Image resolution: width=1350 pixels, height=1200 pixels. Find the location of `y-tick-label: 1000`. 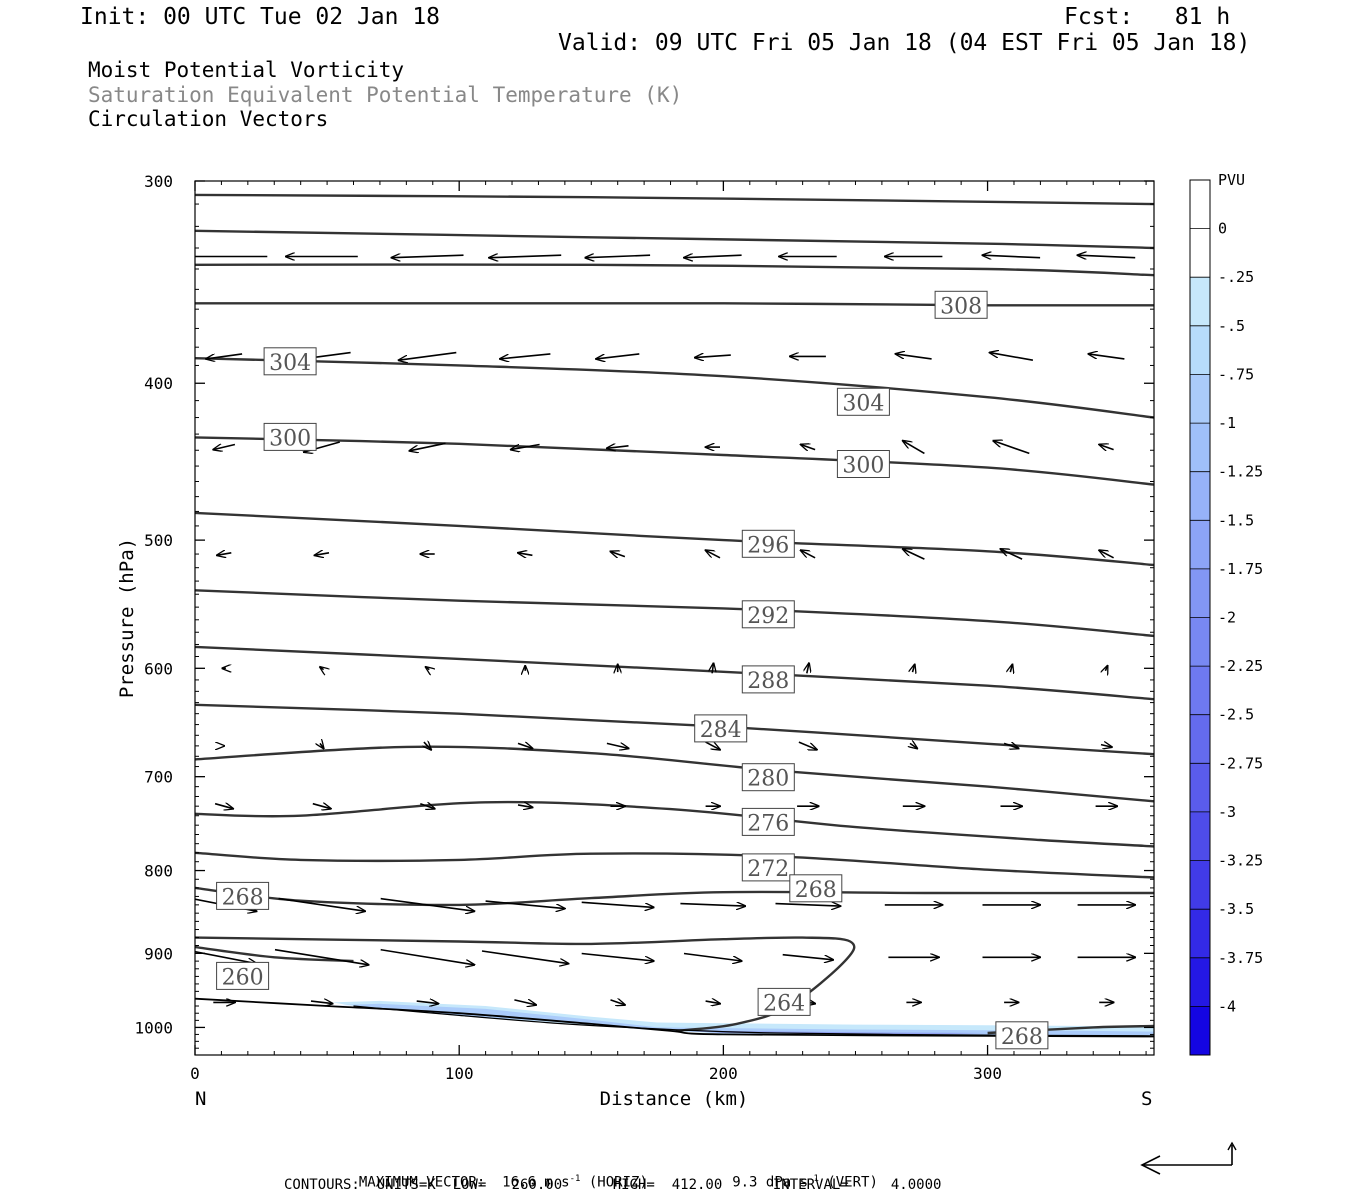

y-tick-label: 1000 is located at coordinates (153, 1027).